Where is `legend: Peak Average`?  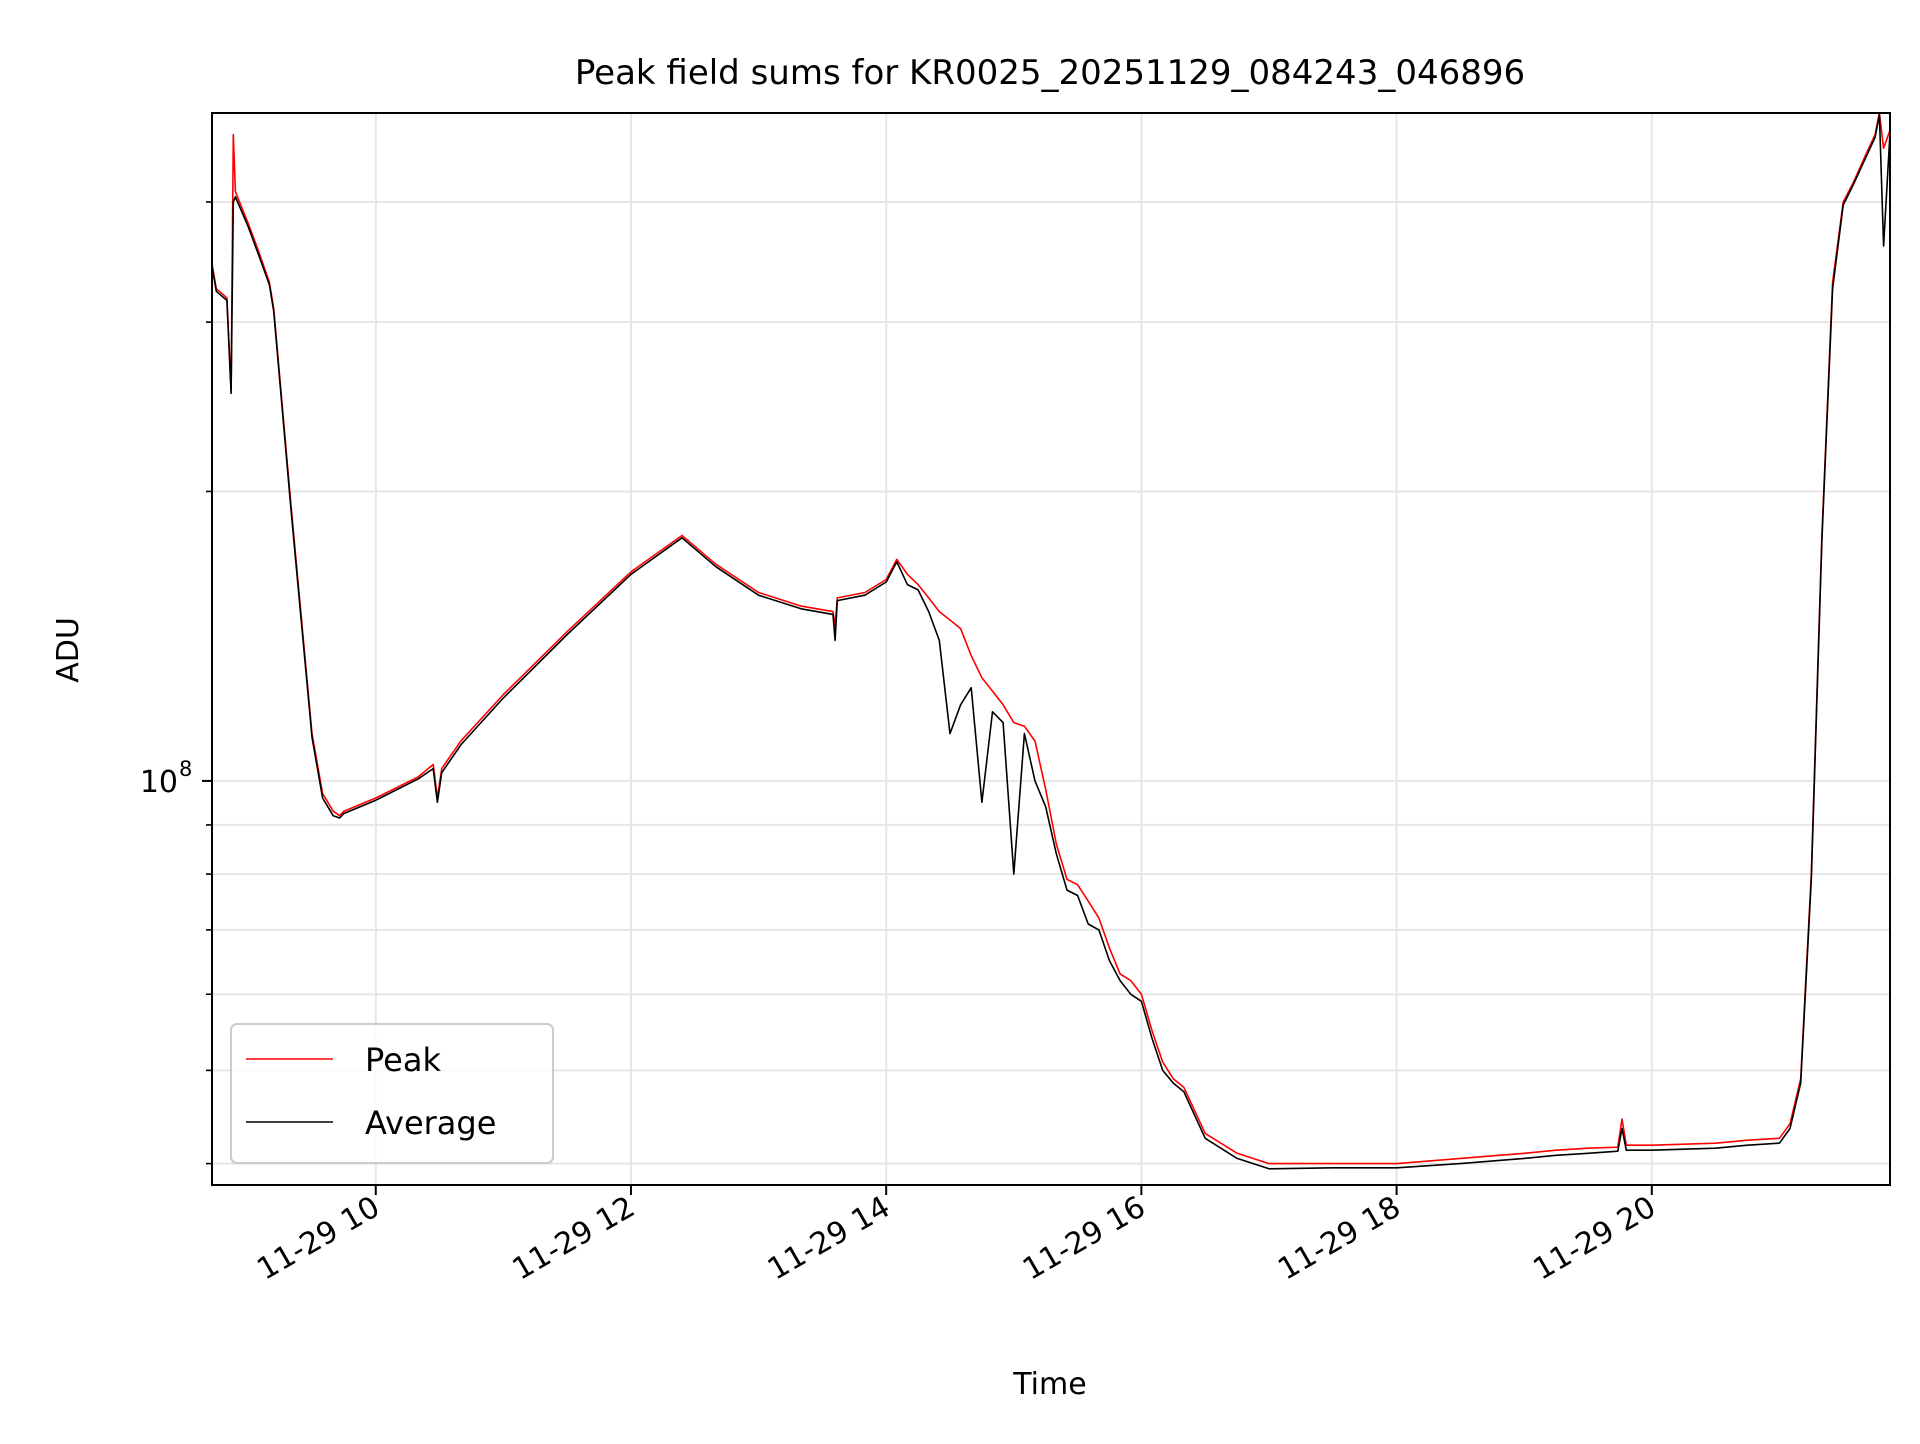 legend: Peak Average is located at coordinates (392, 1093).